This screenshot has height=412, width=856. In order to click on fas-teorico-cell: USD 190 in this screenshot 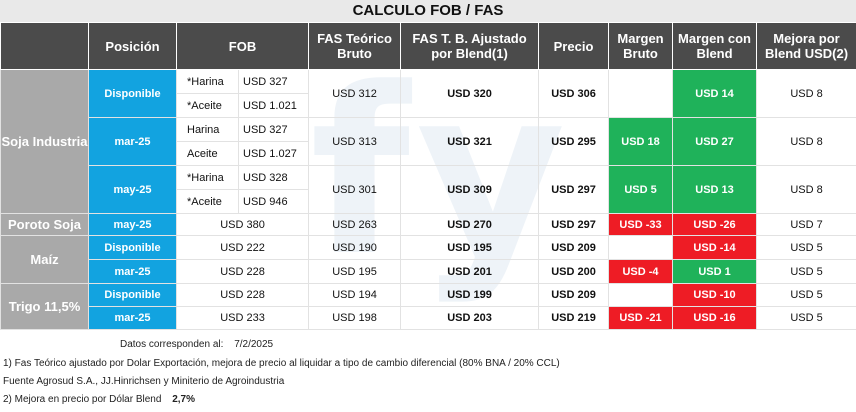, I will do `click(355, 247)`.